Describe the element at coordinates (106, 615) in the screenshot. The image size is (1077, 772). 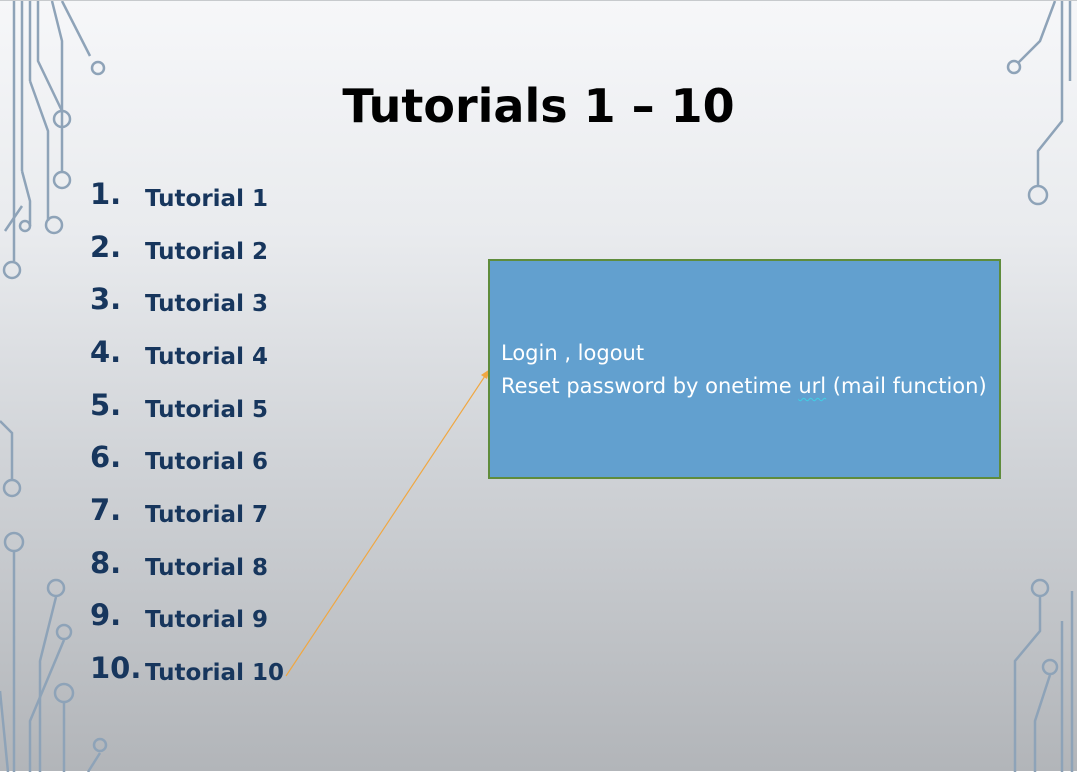
I see `list-number: 9.` at that location.